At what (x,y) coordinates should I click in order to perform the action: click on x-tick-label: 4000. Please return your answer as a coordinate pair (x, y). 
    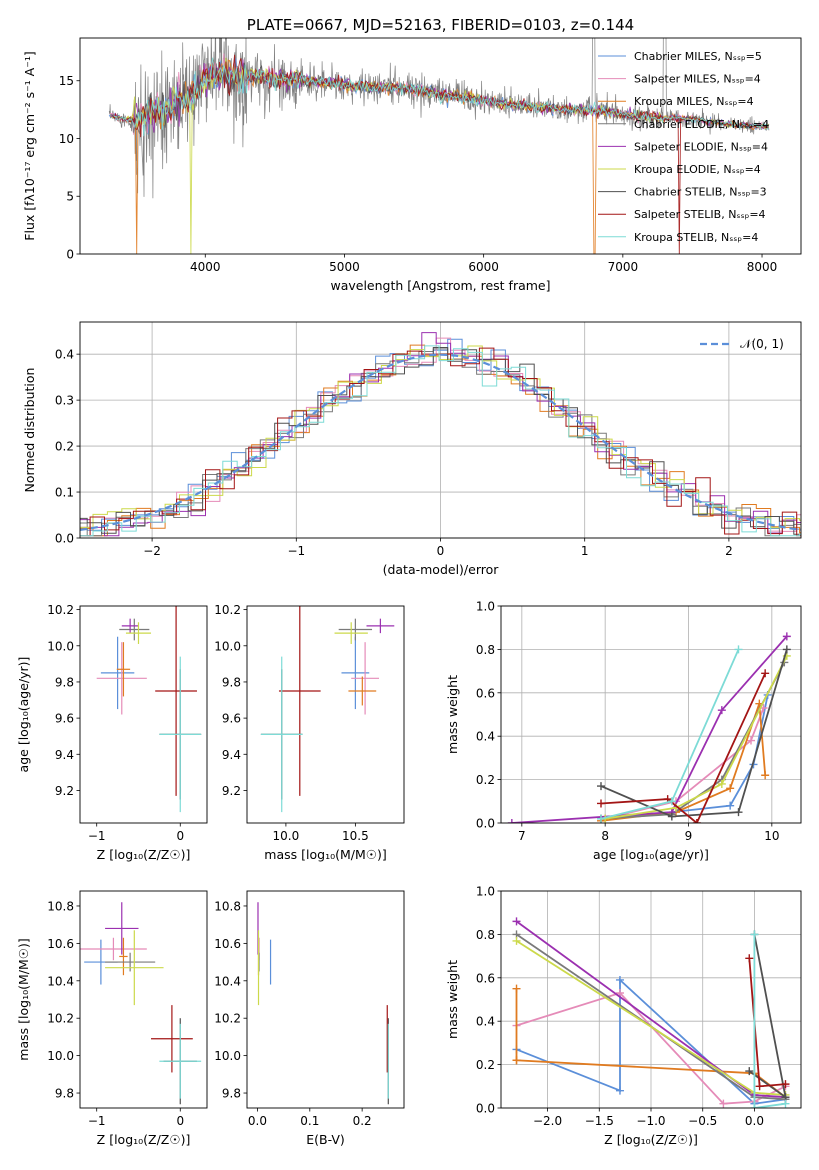
    Looking at the image, I should click on (205, 267).